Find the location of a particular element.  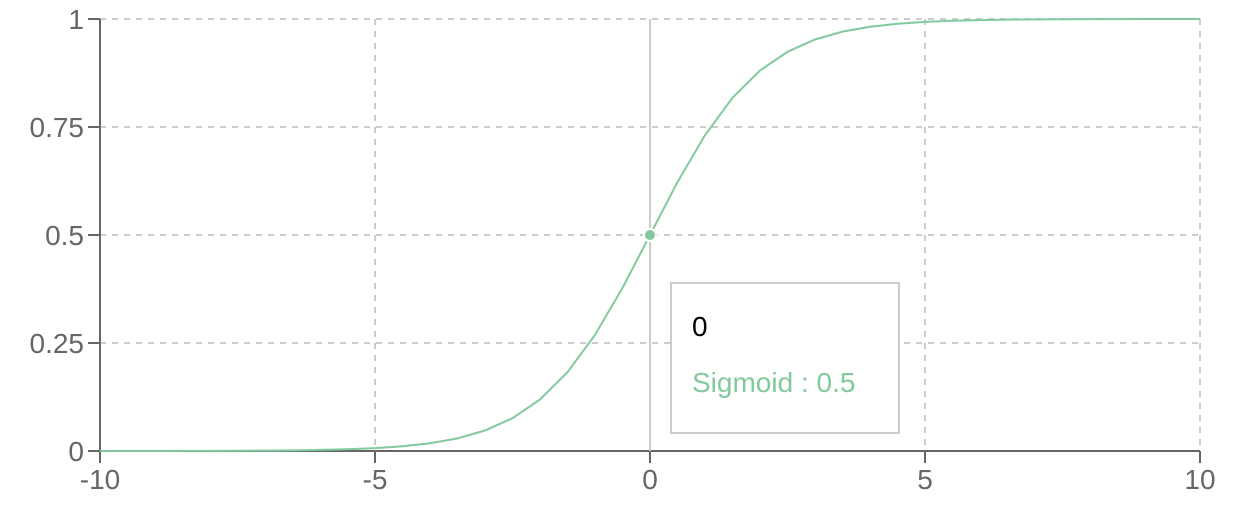

x-tick-label: -10 is located at coordinates (100, 479).